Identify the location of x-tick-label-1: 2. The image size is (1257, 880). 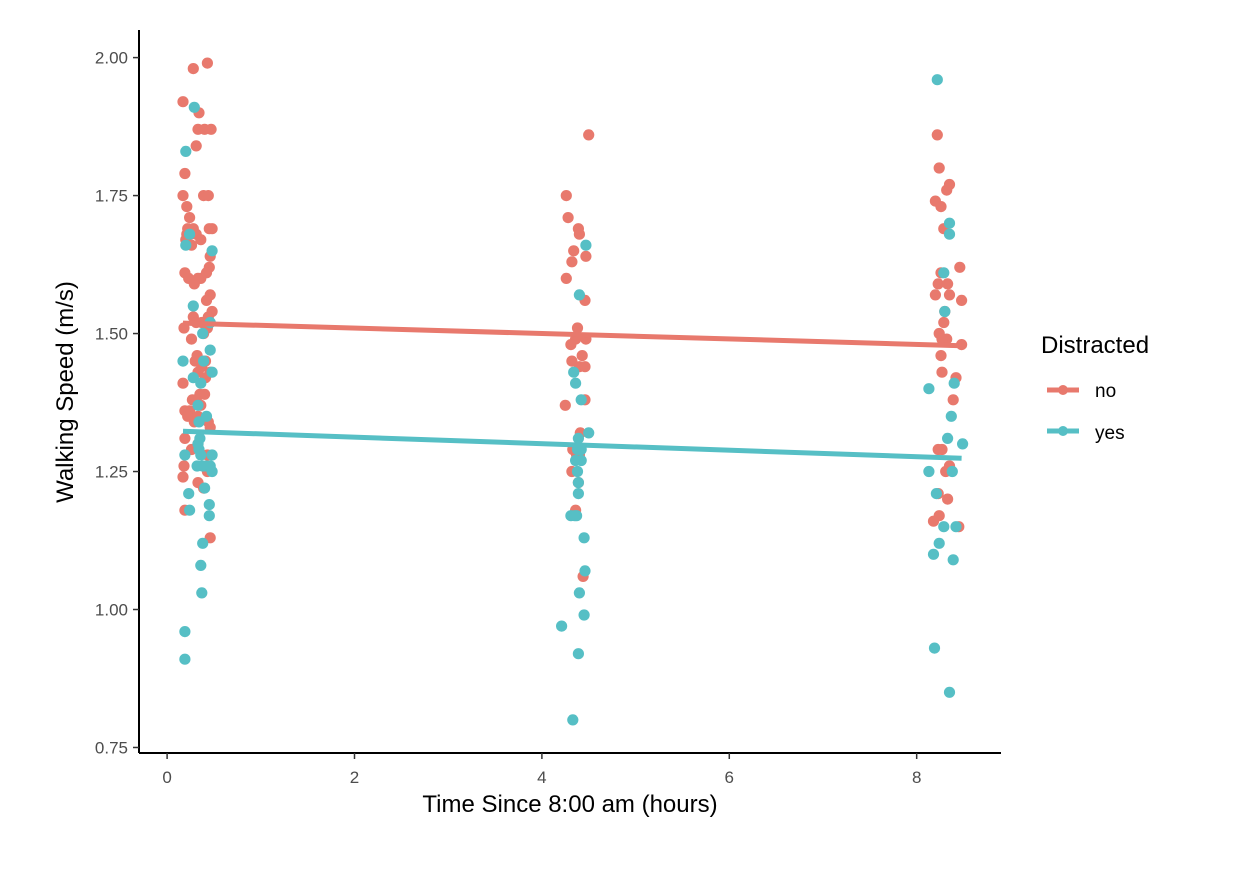
(354, 777).